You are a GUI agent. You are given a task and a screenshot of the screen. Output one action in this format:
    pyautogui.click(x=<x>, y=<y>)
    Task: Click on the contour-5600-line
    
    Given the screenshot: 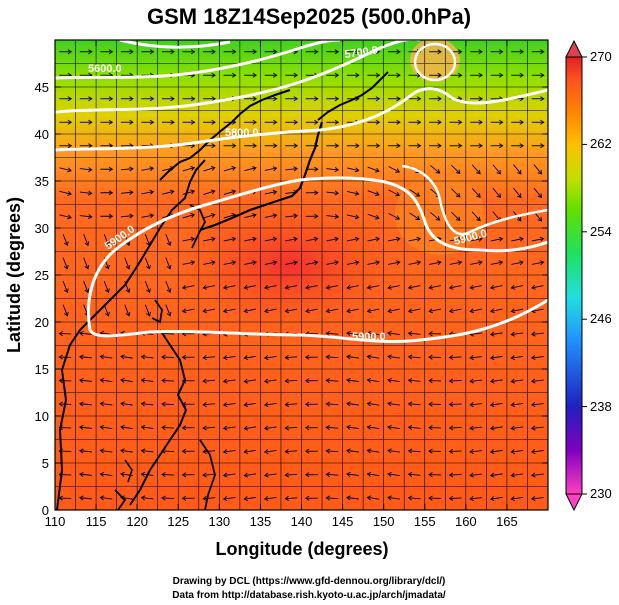 What is the action you would take?
    pyautogui.click(x=198, y=60)
    